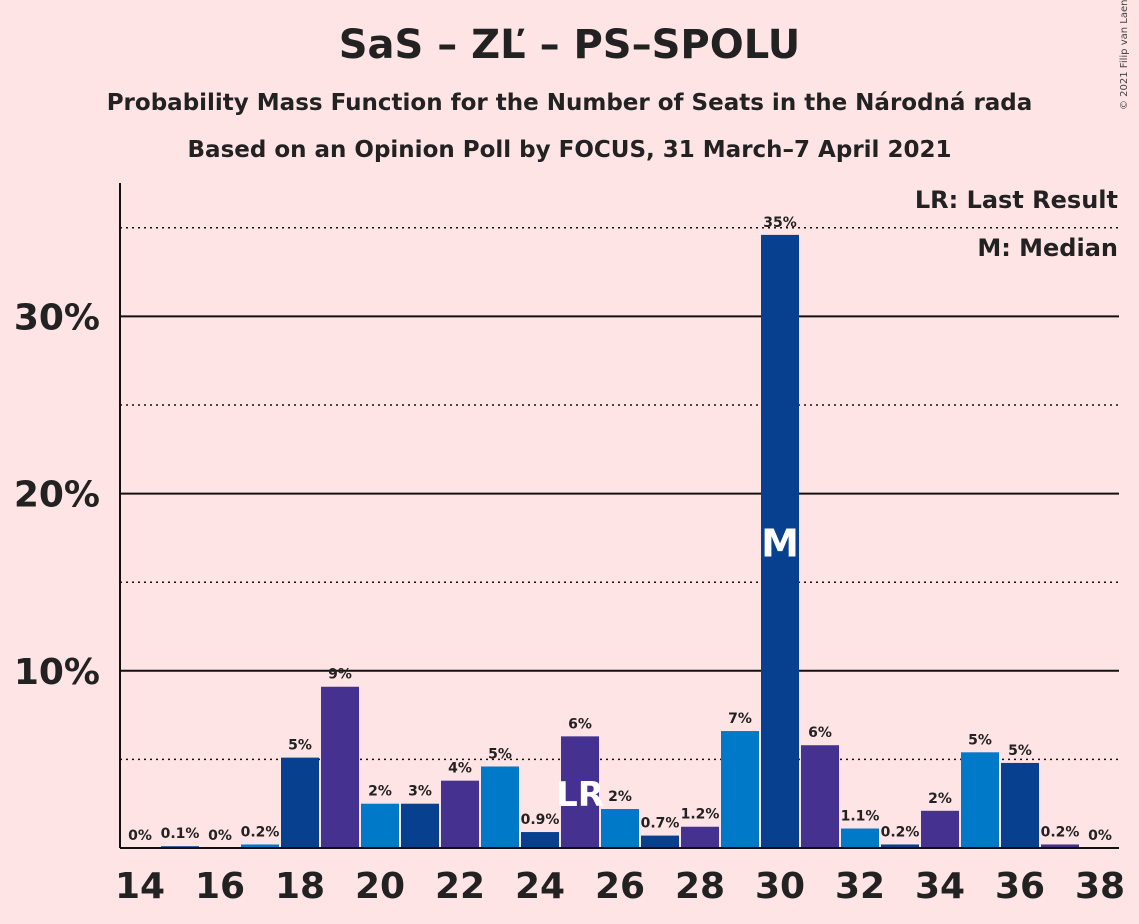  What do you see at coordinates (57, 495) in the screenshot?
I see `y-tick-label: 20%` at bounding box center [57, 495].